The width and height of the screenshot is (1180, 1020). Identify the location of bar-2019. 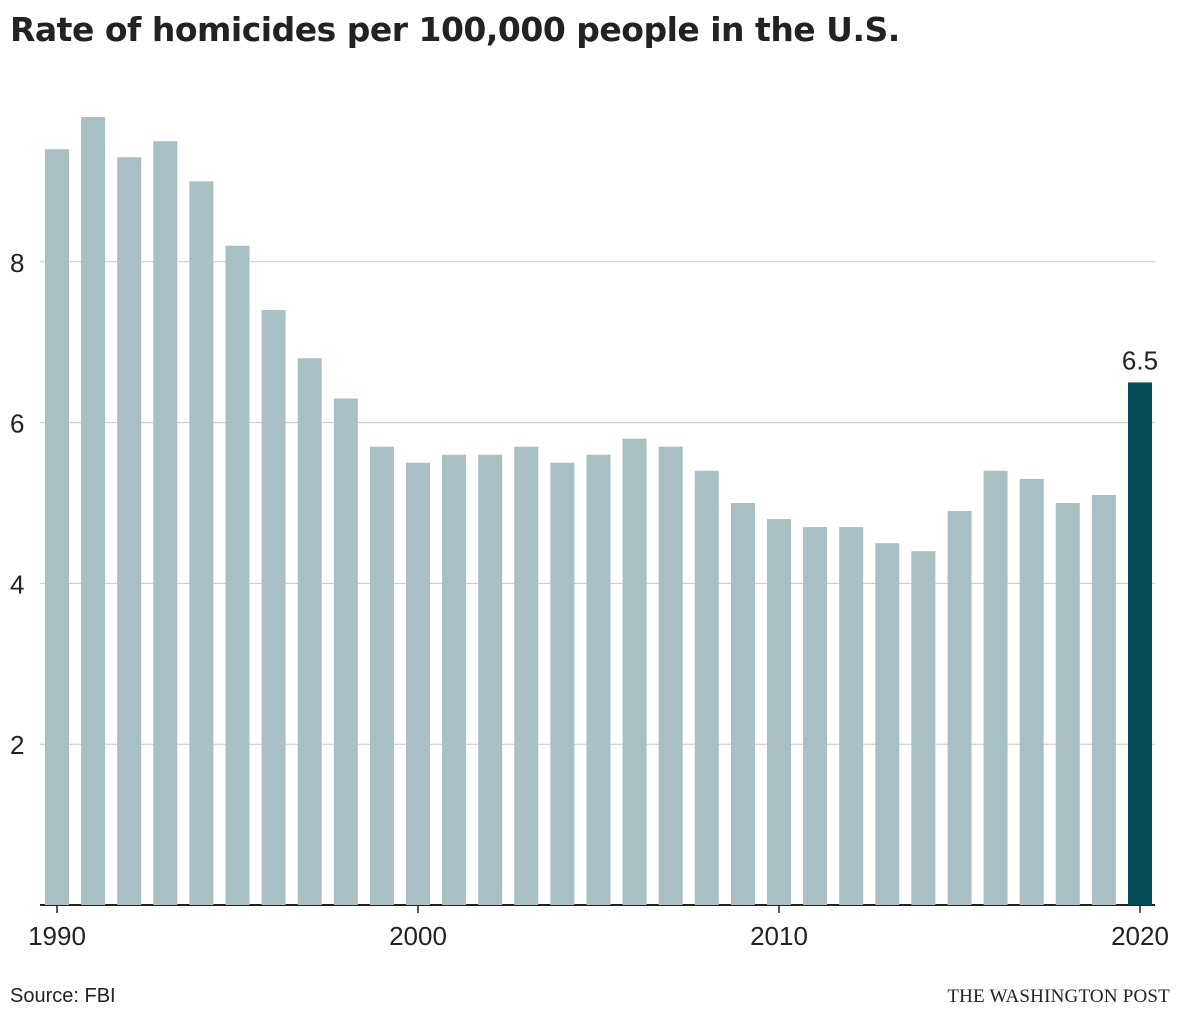
(1103, 699).